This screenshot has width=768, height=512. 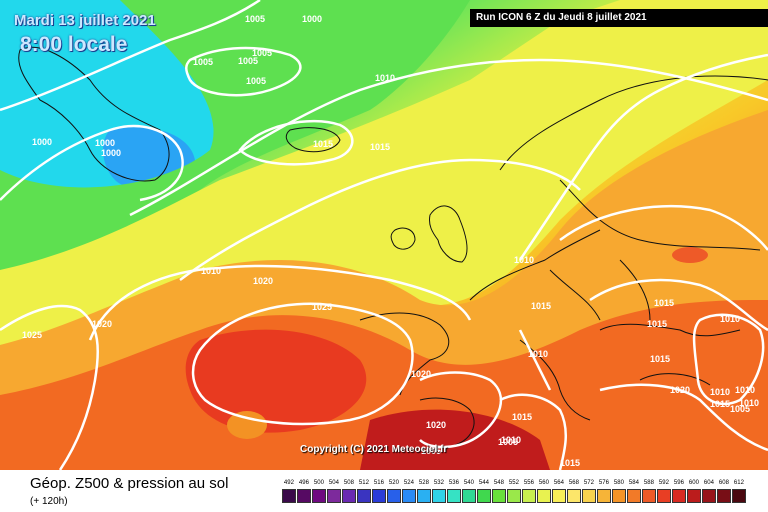 What do you see at coordinates (276, 381) in the screenshot?
I see `deep-red-zone` at bounding box center [276, 381].